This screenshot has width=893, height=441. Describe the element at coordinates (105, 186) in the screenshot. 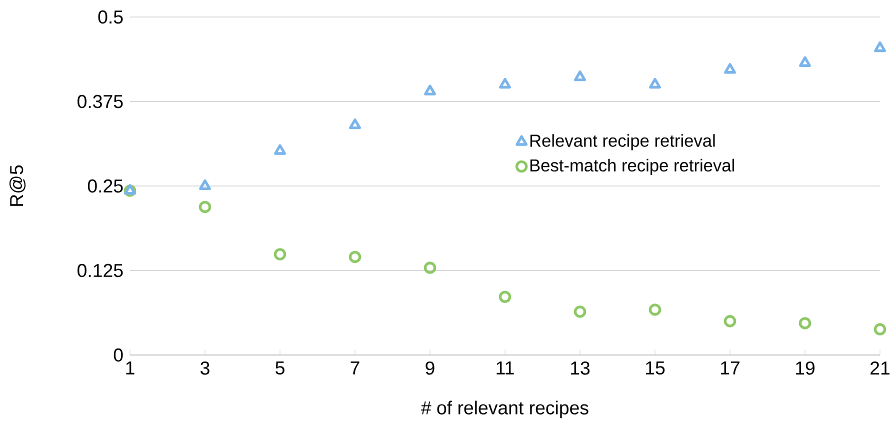

I see `y-tick-label: 0.25` at that location.